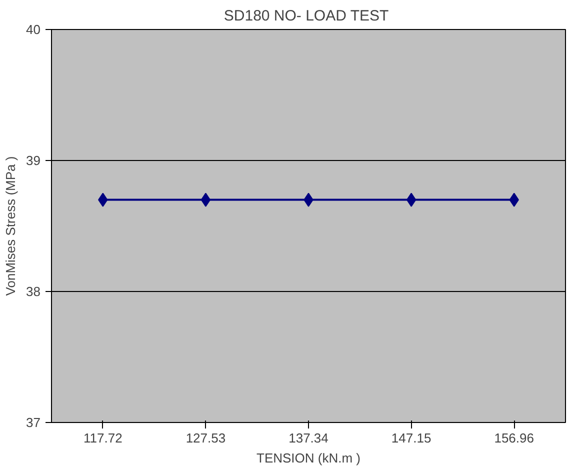 The image size is (579, 472). What do you see at coordinates (206, 438) in the screenshot?
I see `x-tick-label: 127.53` at bounding box center [206, 438].